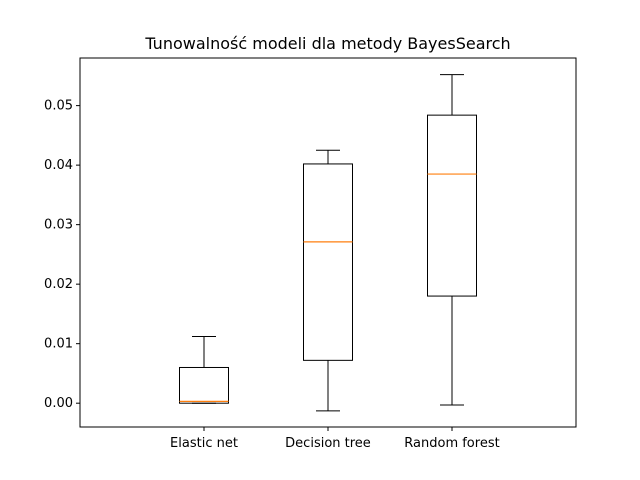 The height and width of the screenshot is (480, 640). Describe the element at coordinates (58, 403) in the screenshot. I see `y-tick-label: 0.00` at that location.